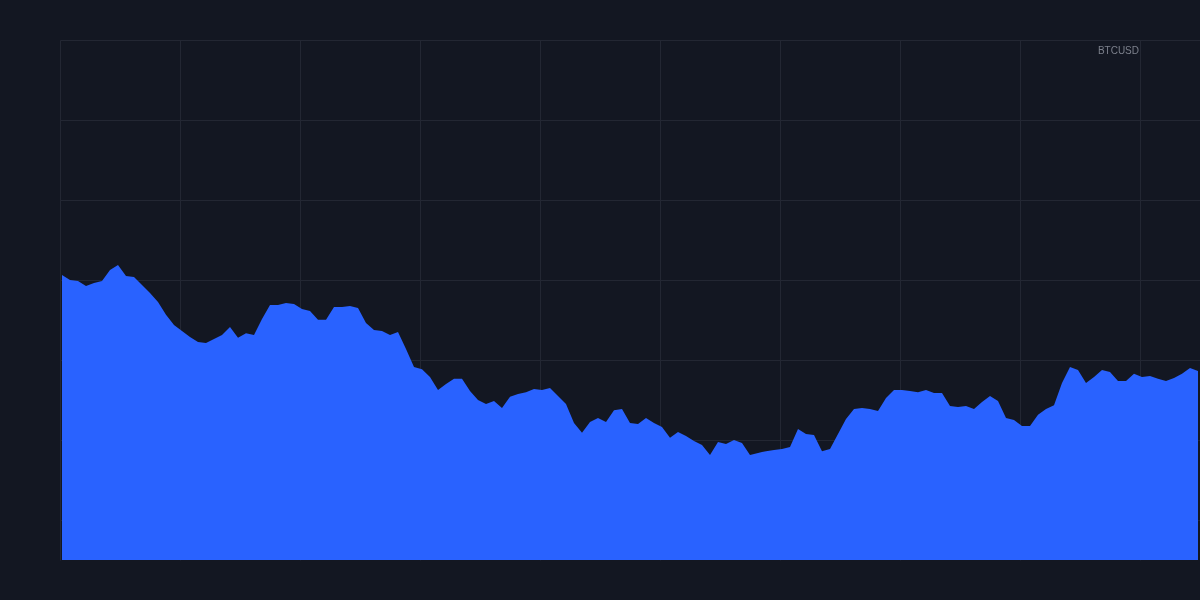 The width and height of the screenshot is (1200, 600). I want to click on text: BTCUSD, so click(1118, 50).